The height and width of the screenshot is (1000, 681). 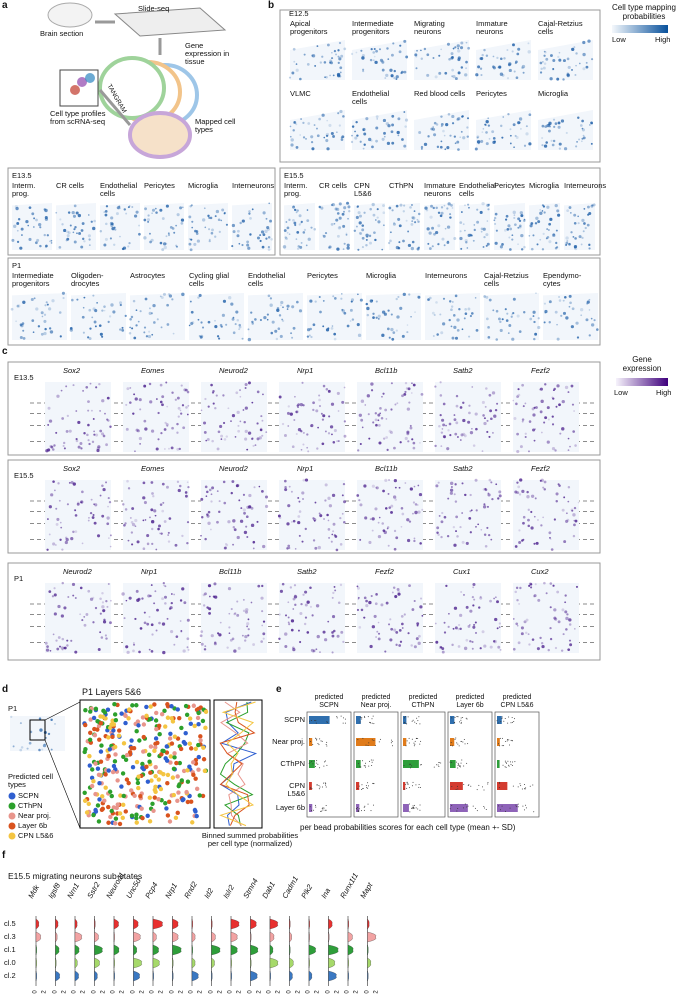 I want to click on cell-type-label: Interneurons, so click(x=253, y=185).